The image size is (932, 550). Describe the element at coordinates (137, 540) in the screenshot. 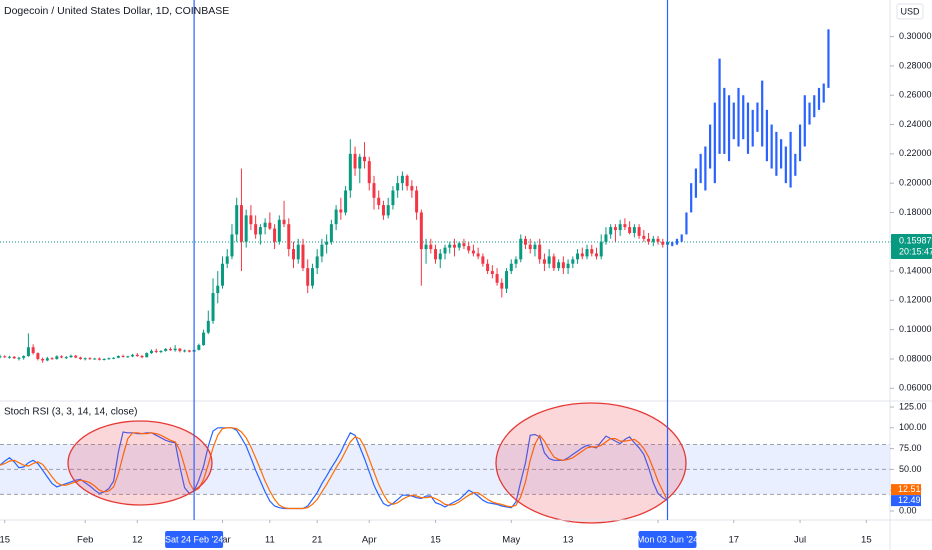

I see `x-tick-label: 12` at that location.